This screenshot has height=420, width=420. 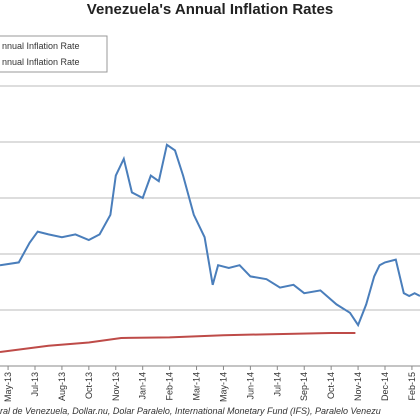 What do you see at coordinates (277, 384) in the screenshot?
I see `x-tick-label: Jul-14` at bounding box center [277, 384].